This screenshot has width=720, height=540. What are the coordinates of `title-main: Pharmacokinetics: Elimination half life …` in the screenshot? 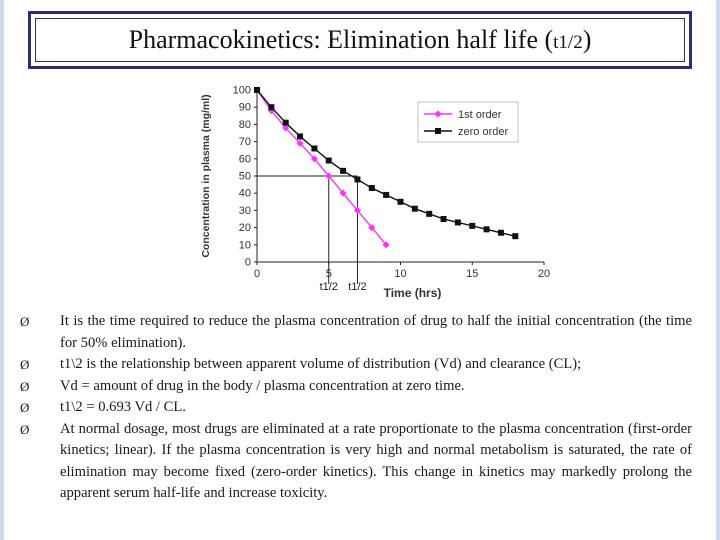 It's located at (341, 39).